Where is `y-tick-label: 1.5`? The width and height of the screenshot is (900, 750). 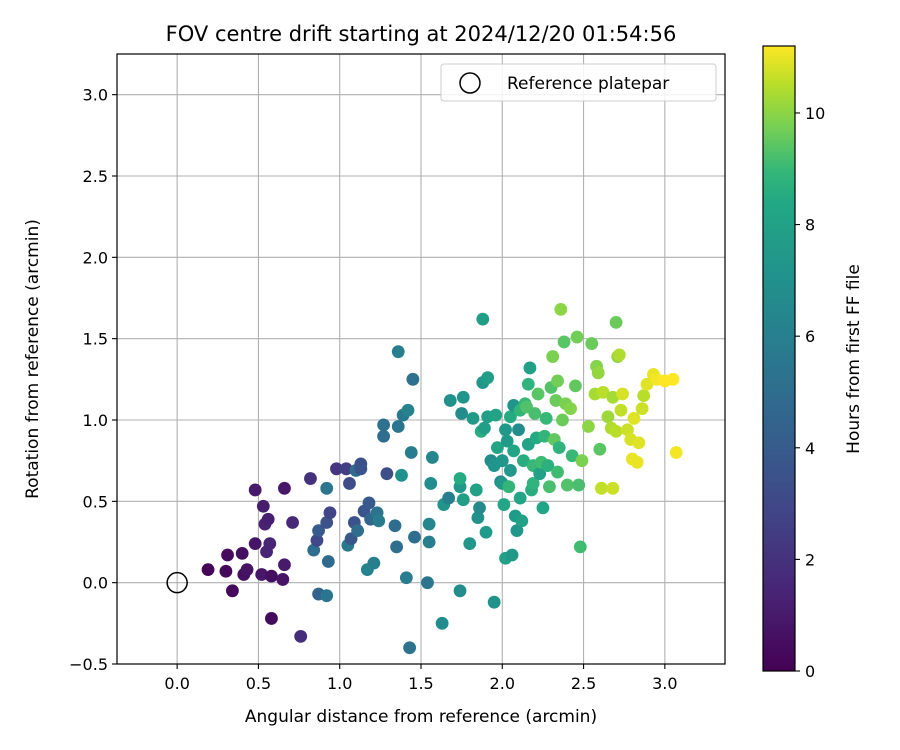 y-tick-label: 1.5 is located at coordinates (95, 339).